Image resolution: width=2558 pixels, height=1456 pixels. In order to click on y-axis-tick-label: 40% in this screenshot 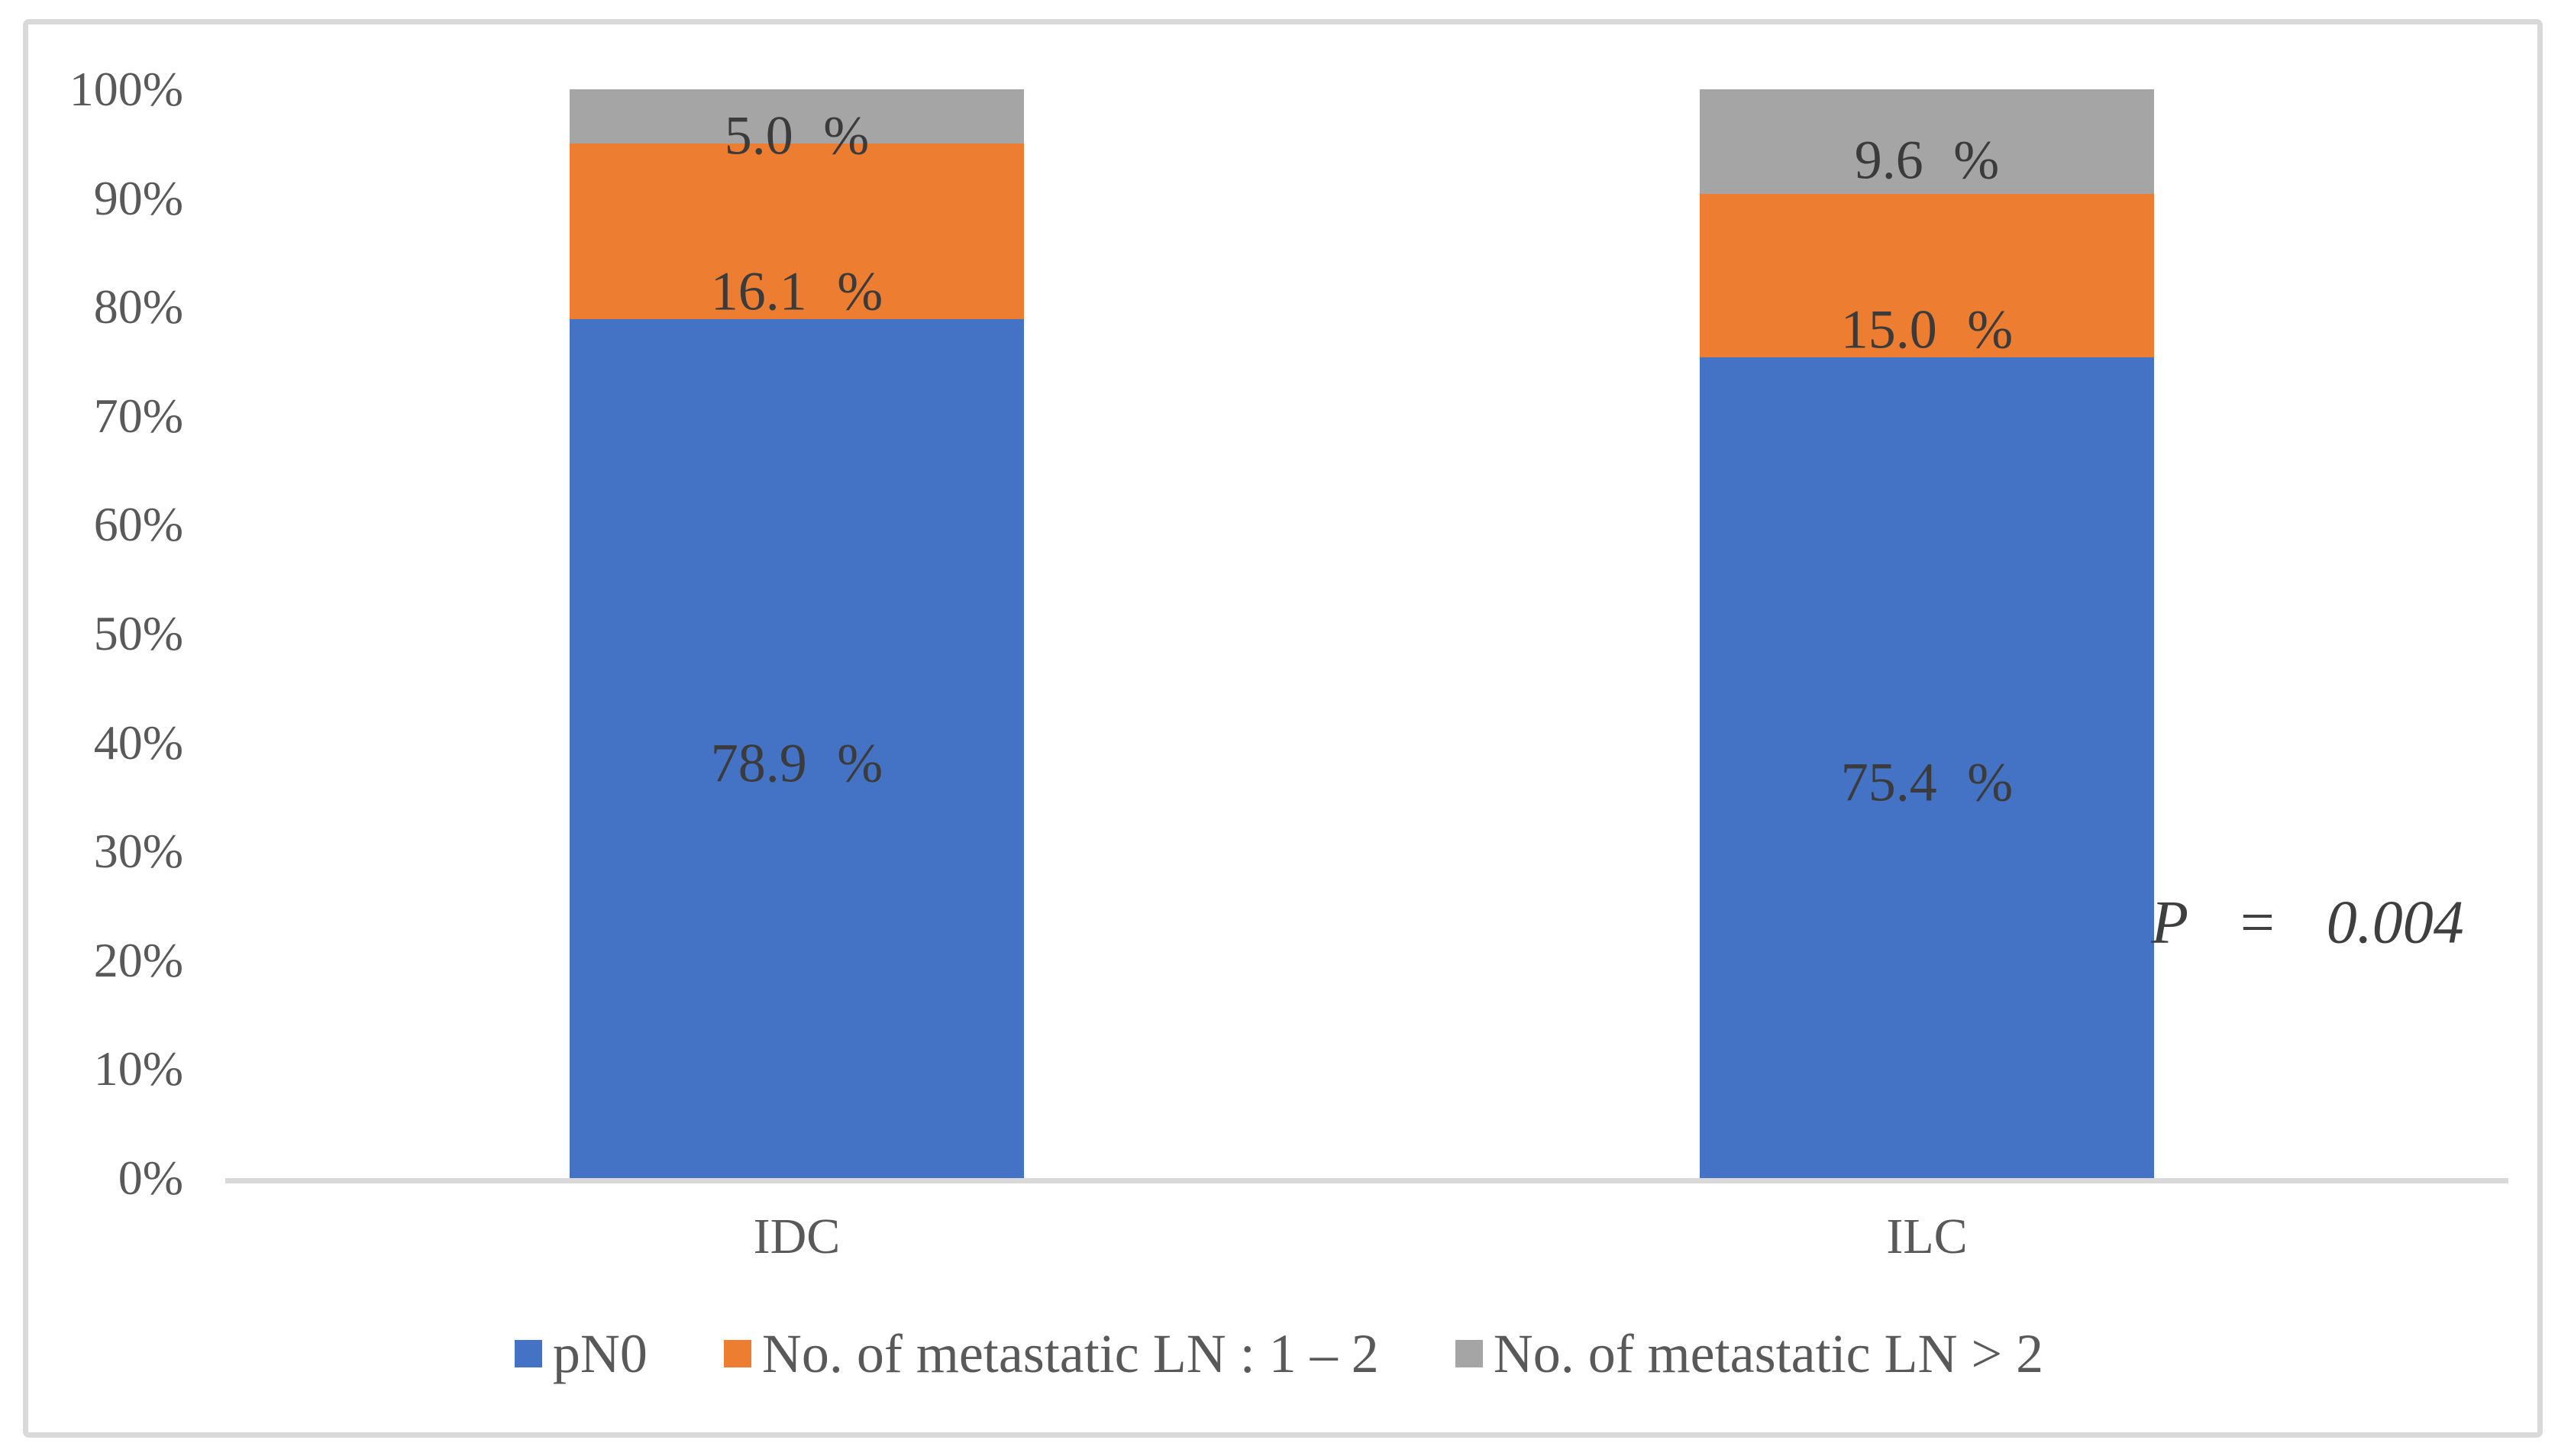, I will do `click(138, 742)`.